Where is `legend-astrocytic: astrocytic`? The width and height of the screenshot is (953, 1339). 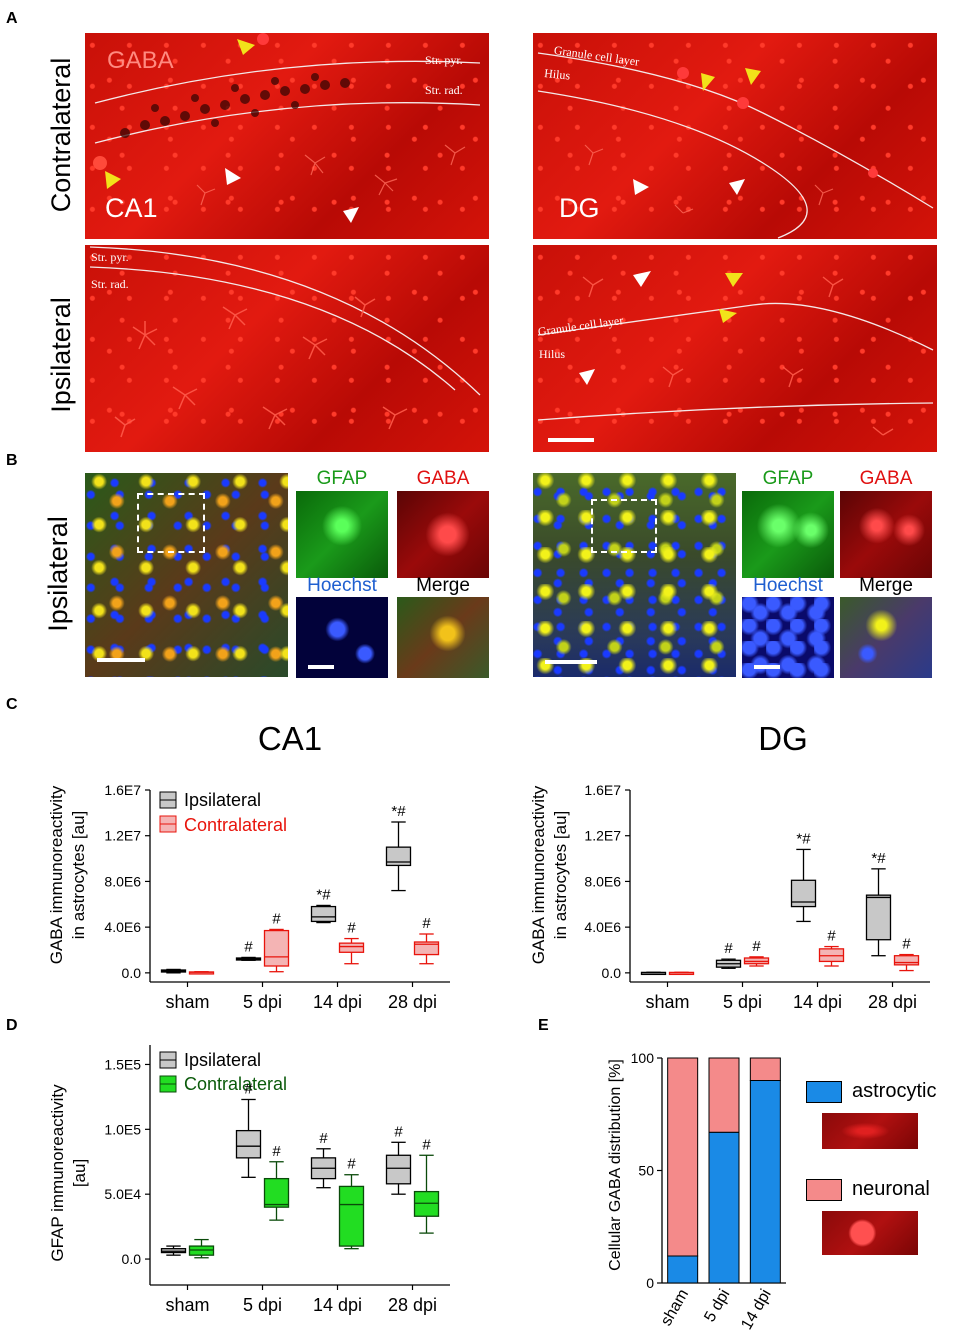
legend-astrocytic: astrocytic is located at coordinates (871, 1114).